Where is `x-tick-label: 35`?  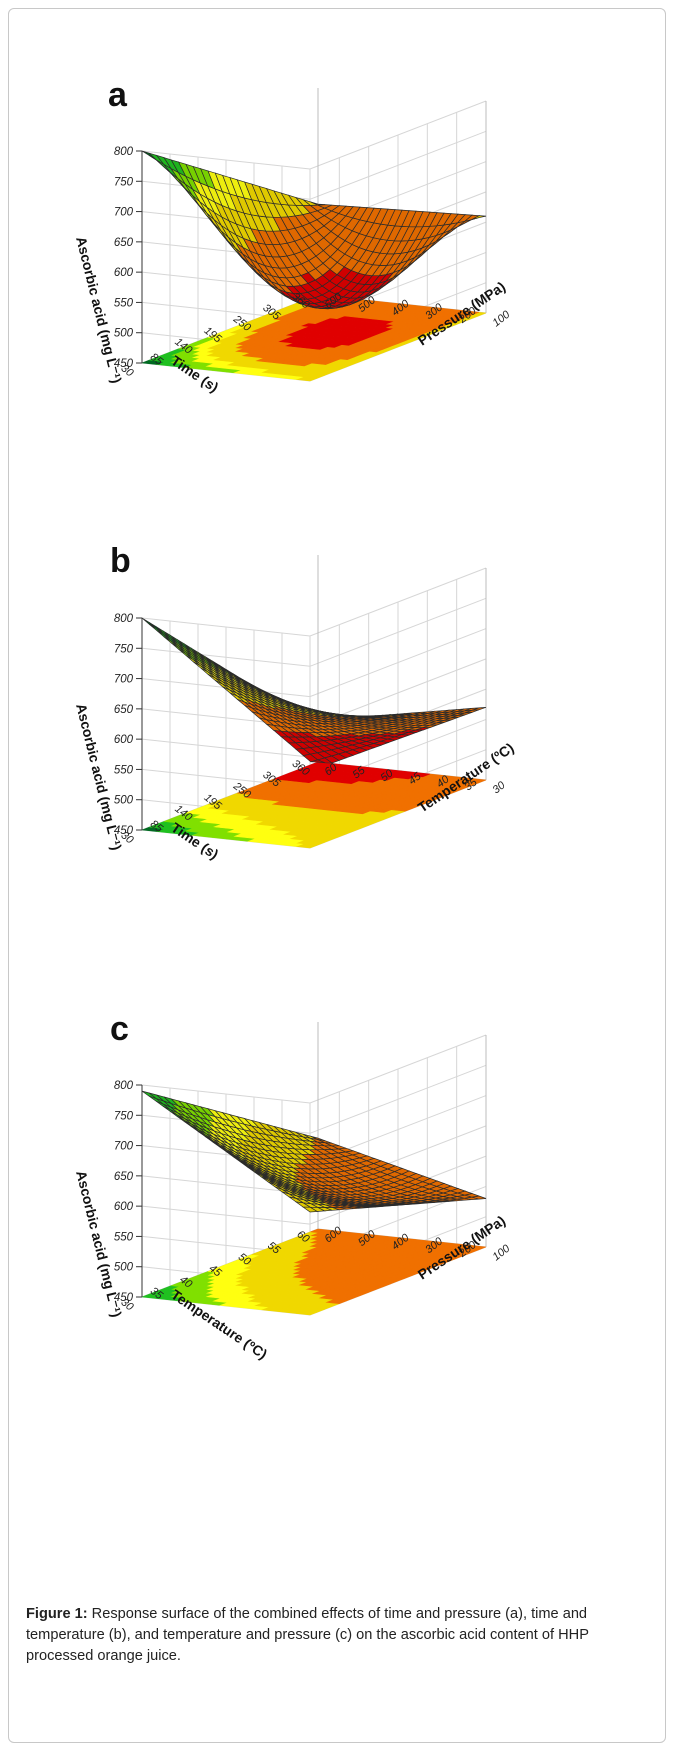 x-tick-label: 35 is located at coordinates (157, 1294).